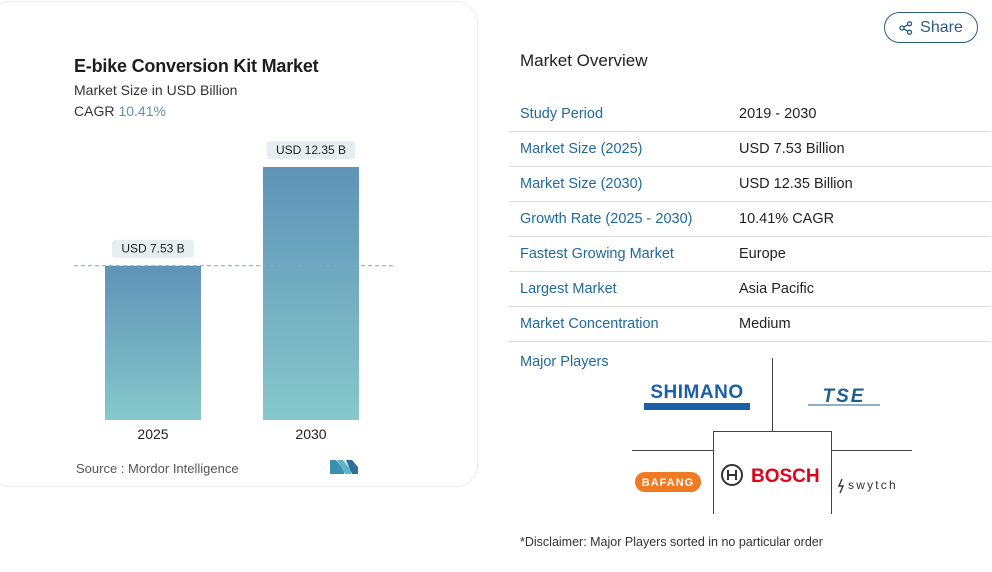 The height and width of the screenshot is (572, 992). Describe the element at coordinates (142, 111) in the screenshot. I see `cagr-value: 10.41%` at that location.